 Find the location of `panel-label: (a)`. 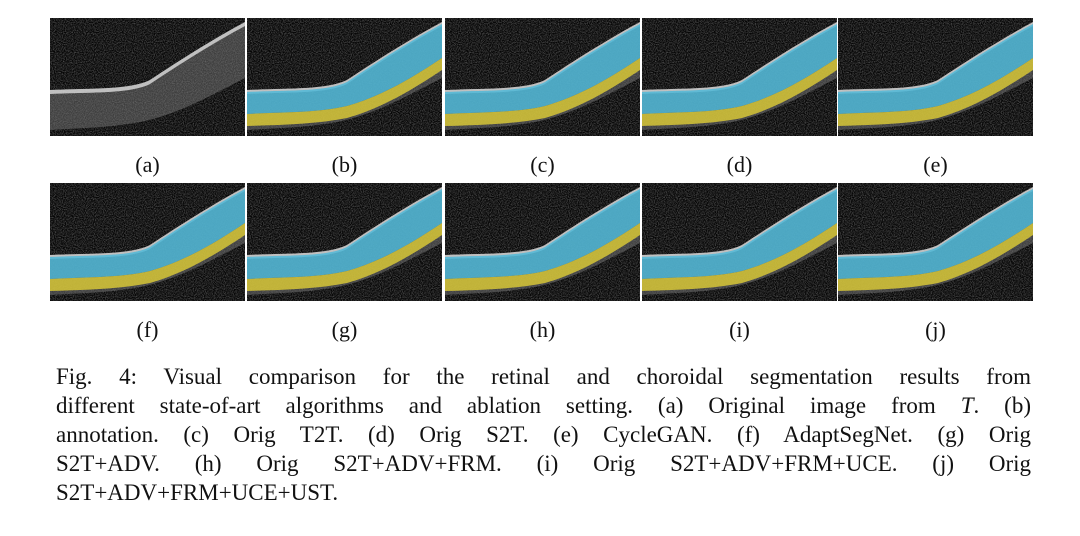

panel-label: (a) is located at coordinates (147, 164).